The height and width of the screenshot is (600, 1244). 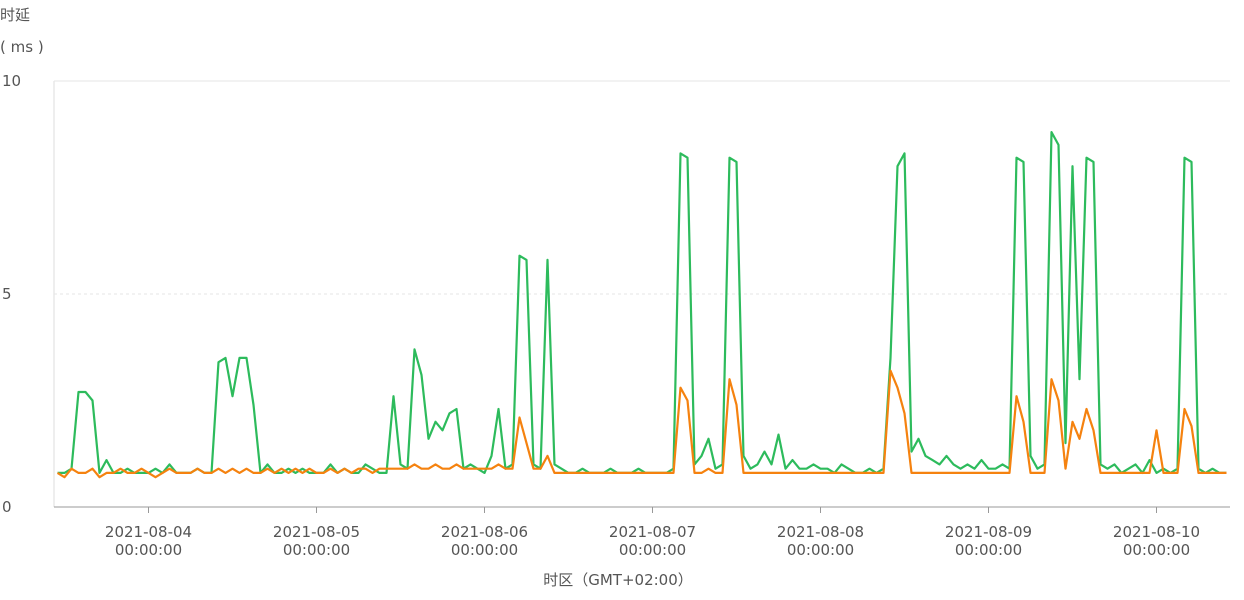 What do you see at coordinates (618, 580) in the screenshot?
I see `x-axis-title: 时区（GMT+02:00）` at bounding box center [618, 580].